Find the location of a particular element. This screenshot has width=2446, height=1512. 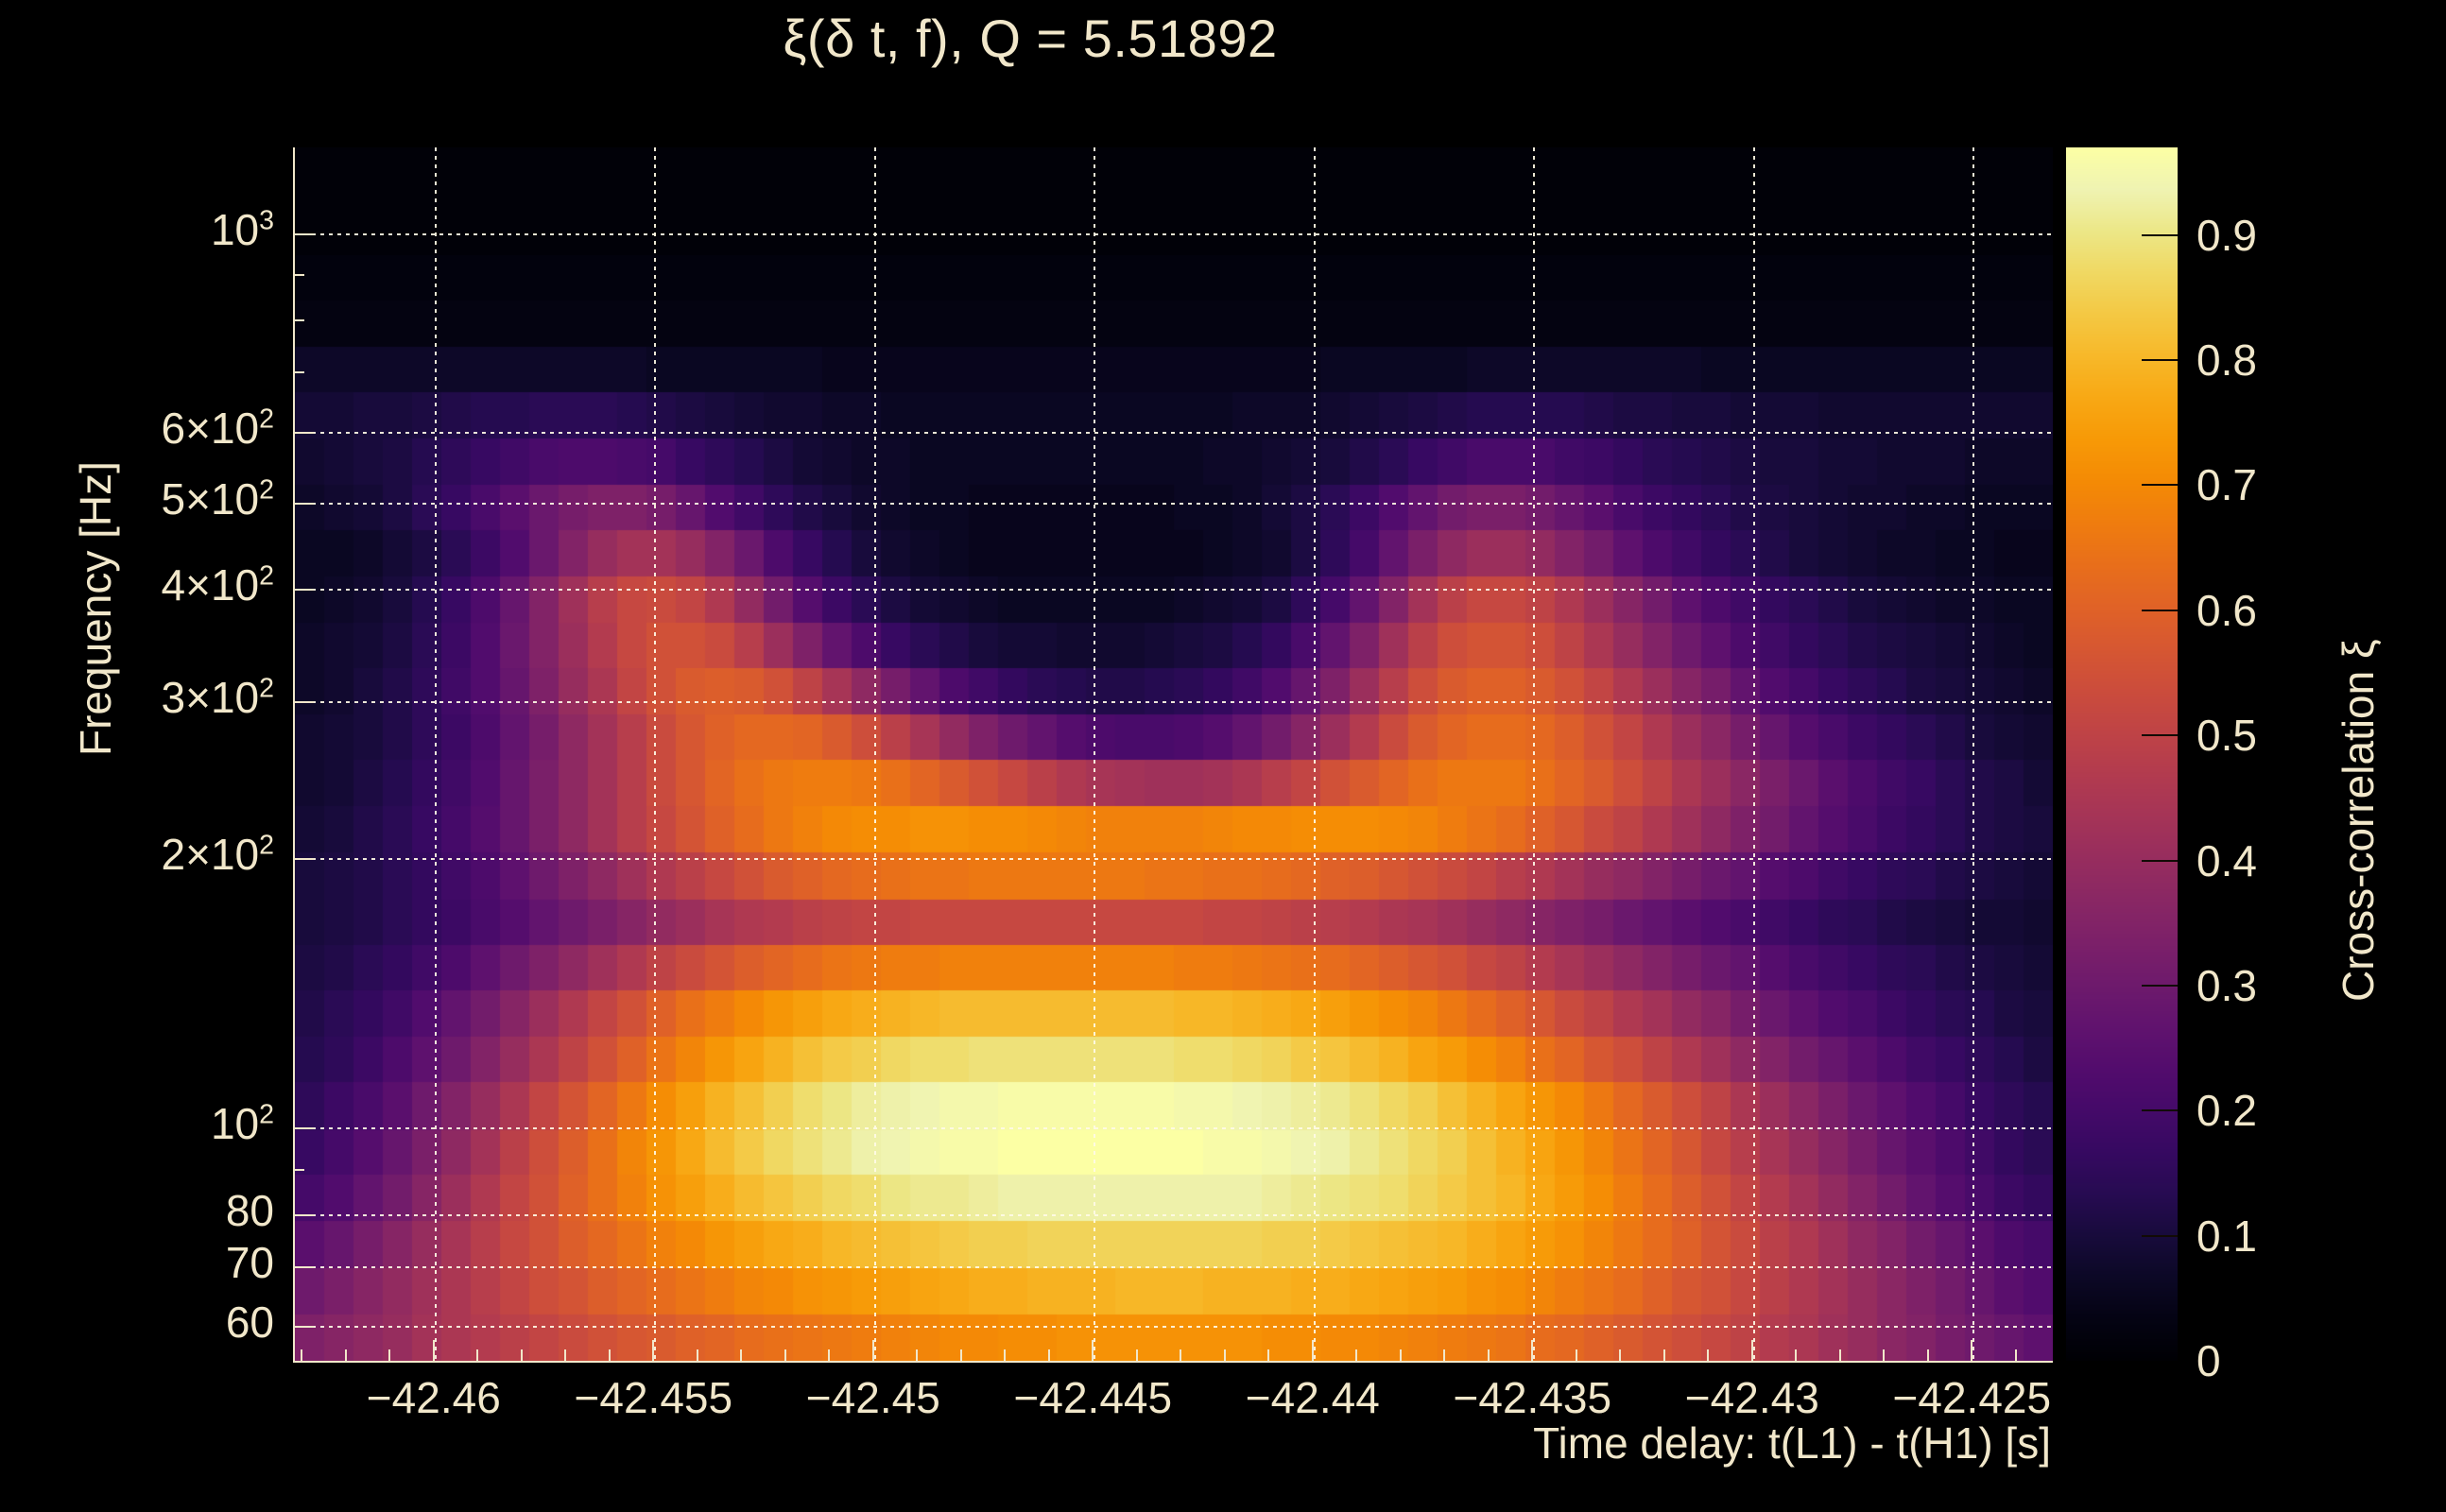

colorbar-tick-label: 0.4 is located at coordinates (2226, 860).